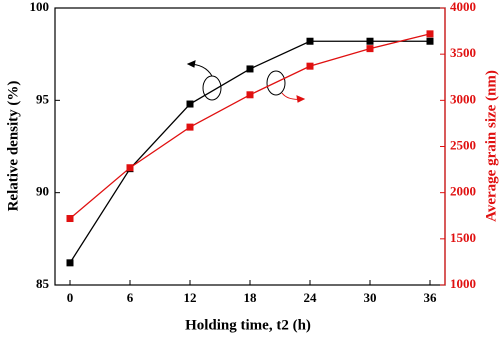  What do you see at coordinates (463, 237) in the screenshot?
I see `y2-tick-label: 1500` at bounding box center [463, 237].